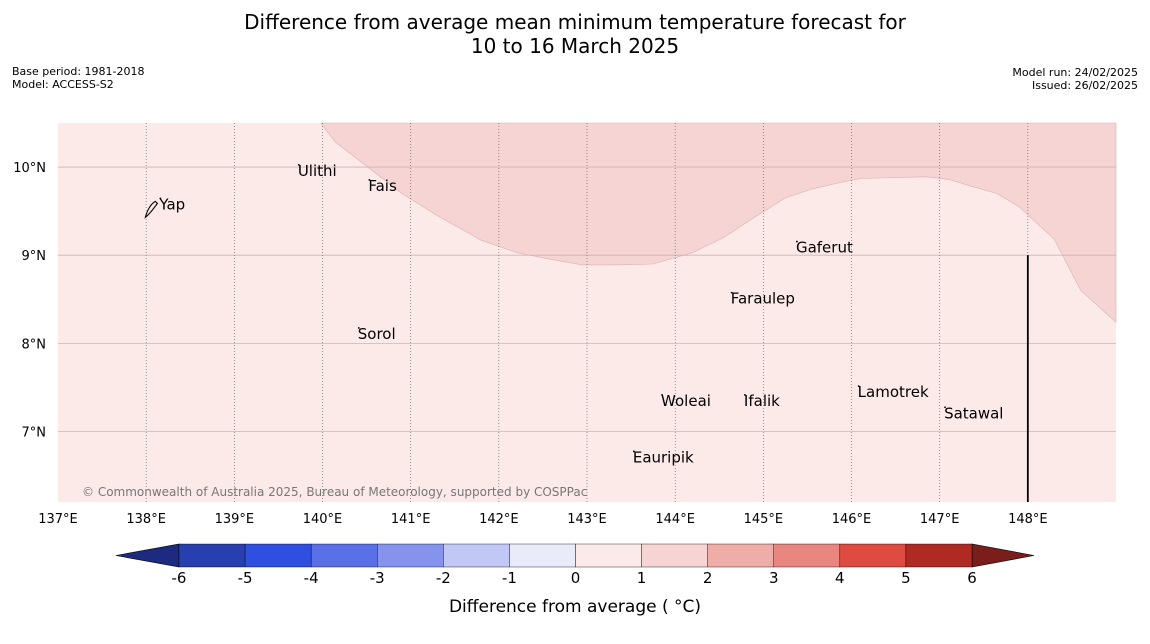 This screenshot has height=644, width=1150. I want to click on legend-tick-label: 2, so click(708, 578).